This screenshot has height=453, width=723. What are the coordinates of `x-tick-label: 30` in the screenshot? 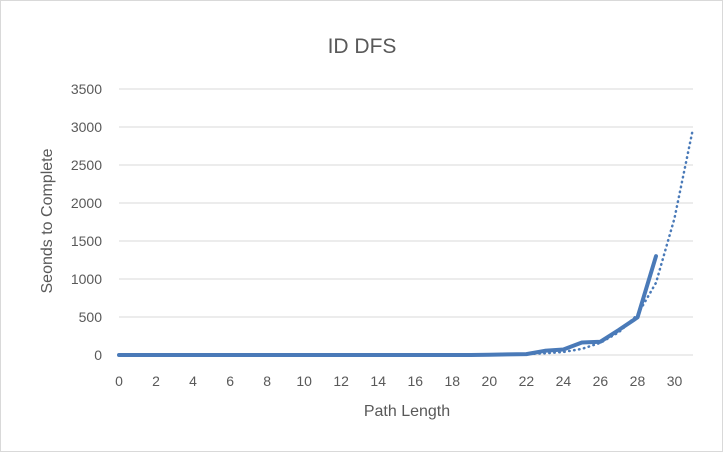 It's located at (675, 381).